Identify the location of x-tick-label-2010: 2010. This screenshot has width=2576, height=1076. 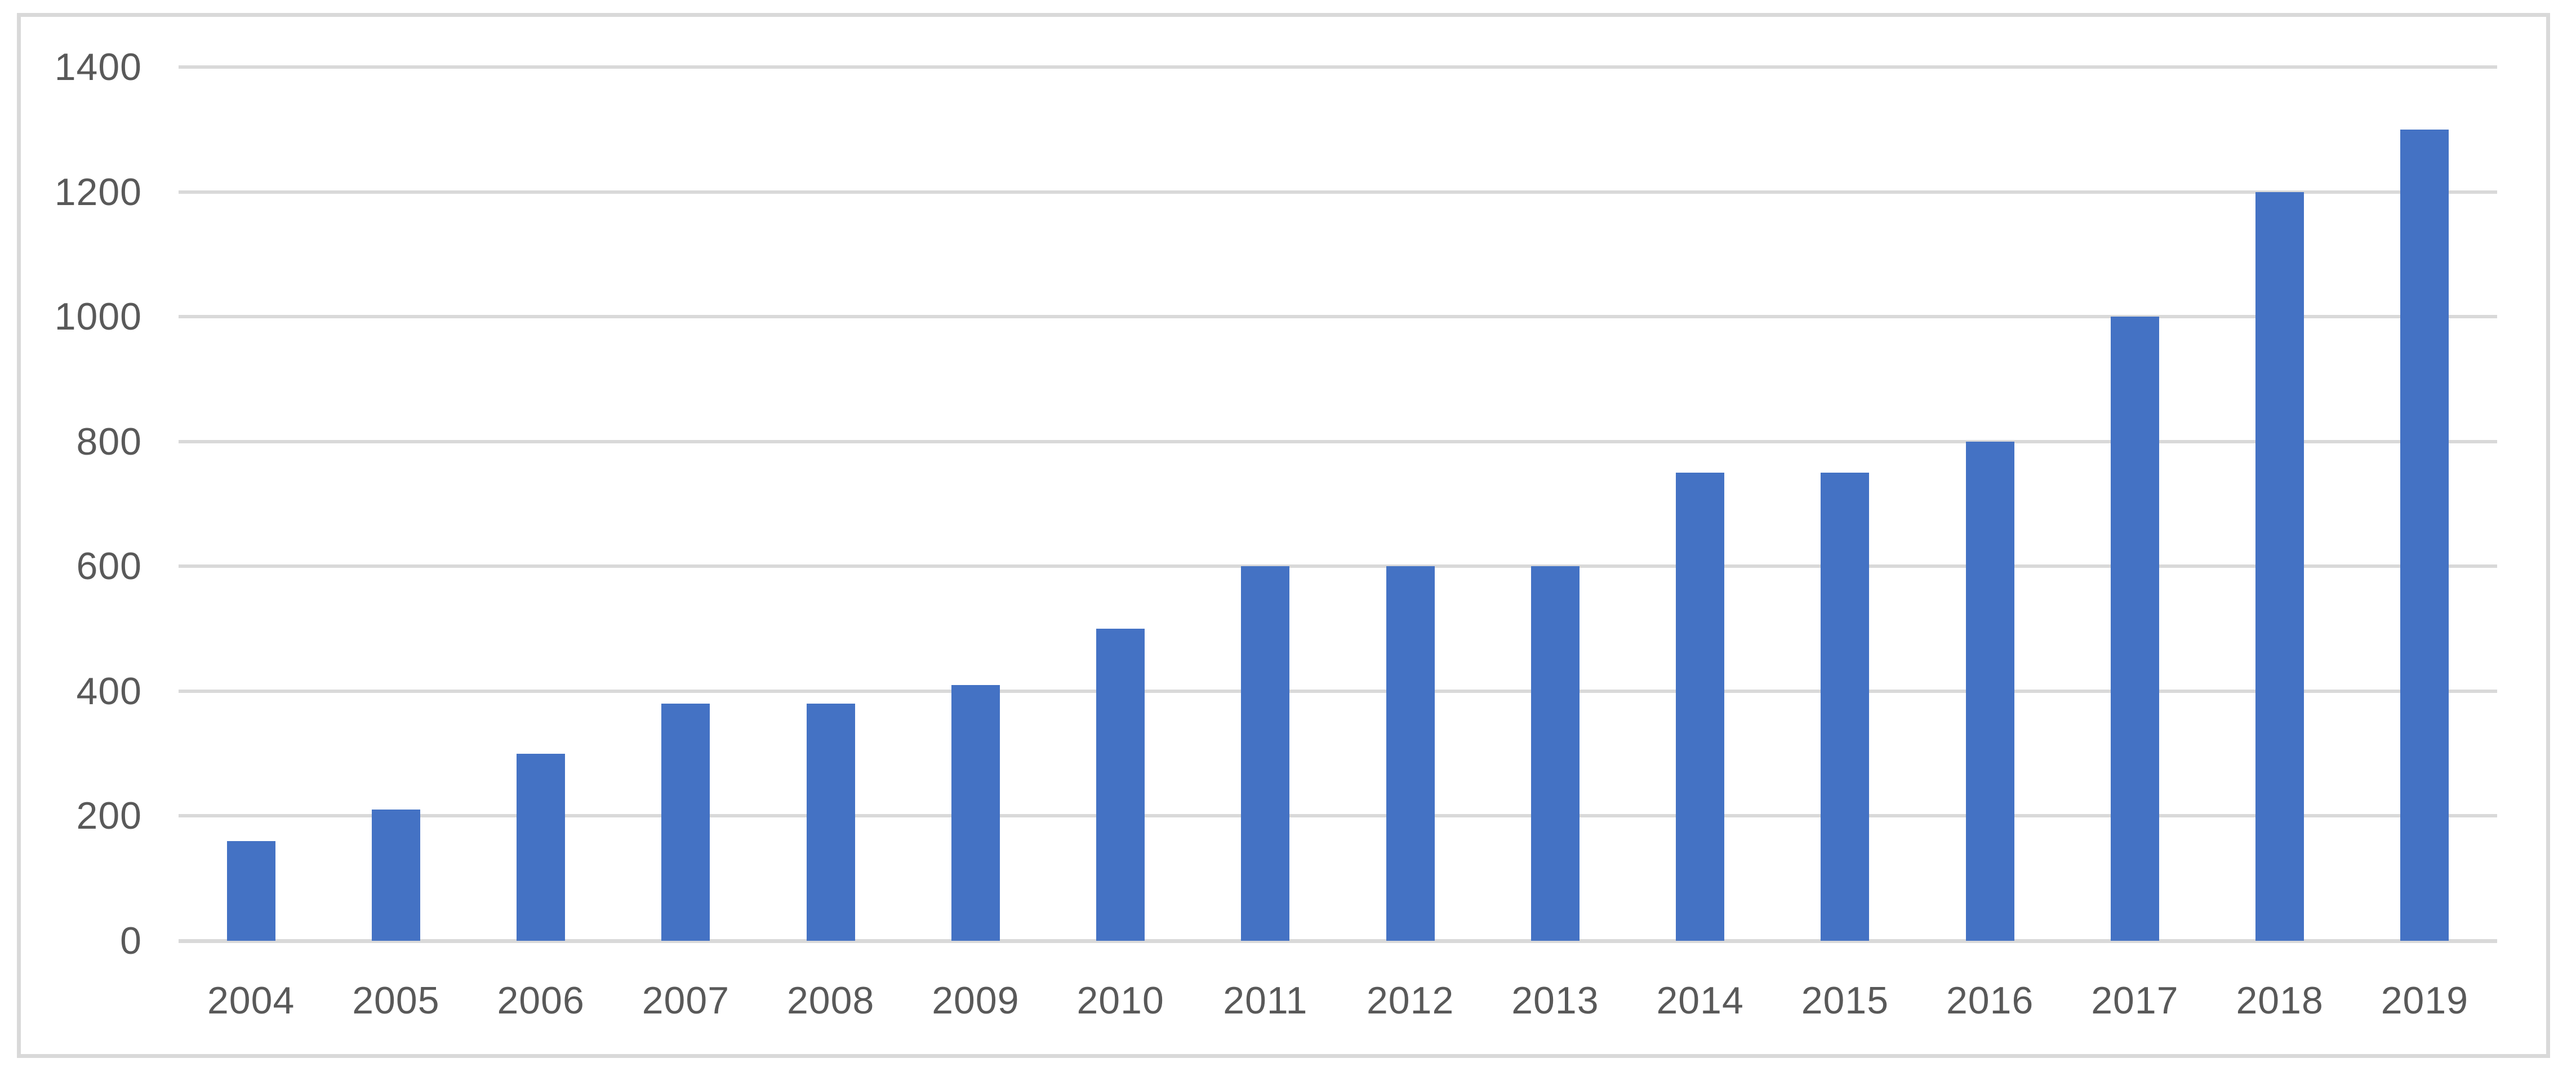
(1120, 1000).